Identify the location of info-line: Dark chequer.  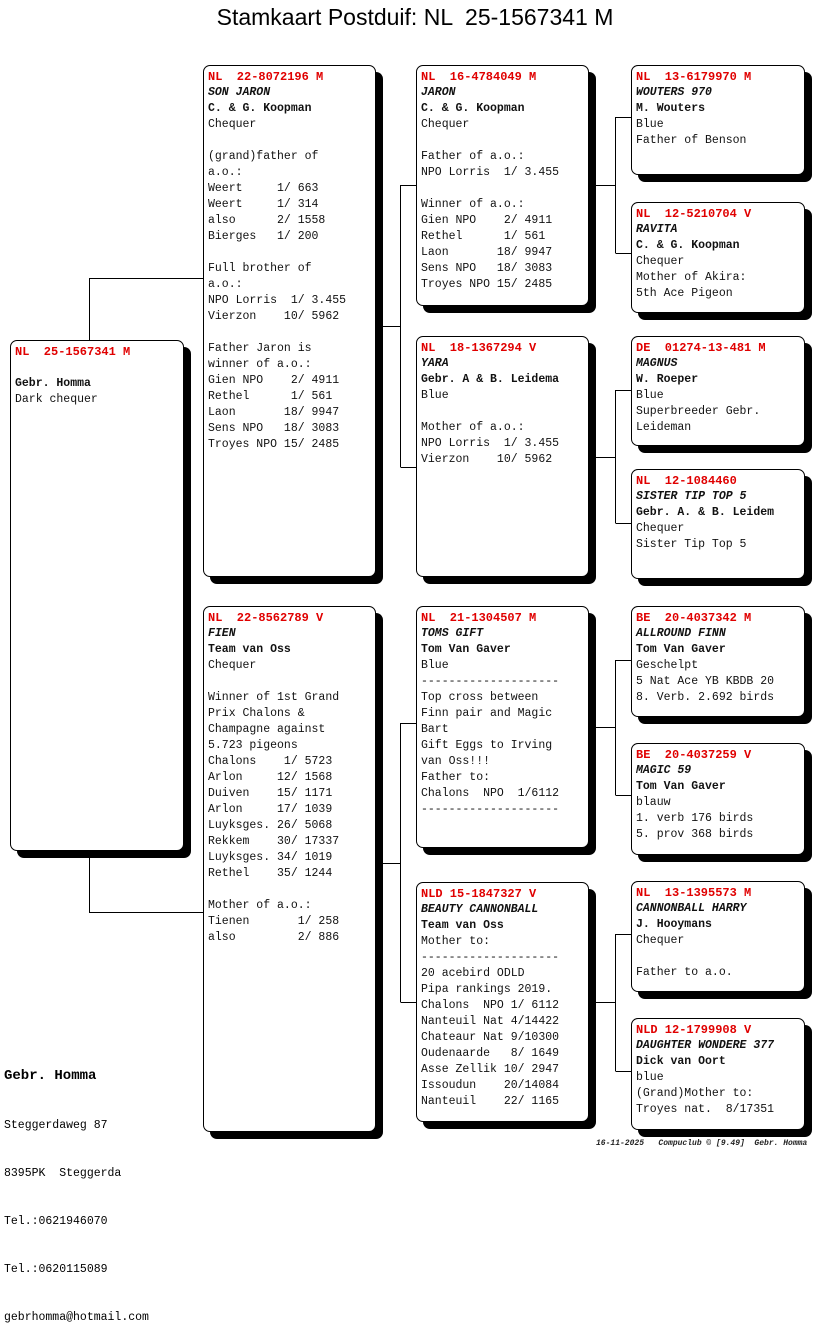
(56, 399).